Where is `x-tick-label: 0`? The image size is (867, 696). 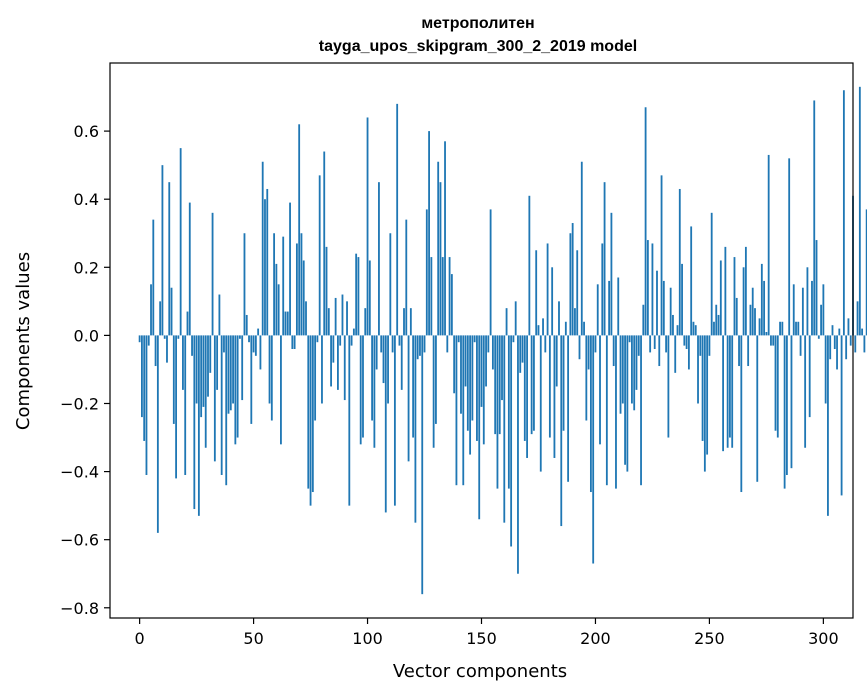 x-tick-label: 0 is located at coordinates (140, 638).